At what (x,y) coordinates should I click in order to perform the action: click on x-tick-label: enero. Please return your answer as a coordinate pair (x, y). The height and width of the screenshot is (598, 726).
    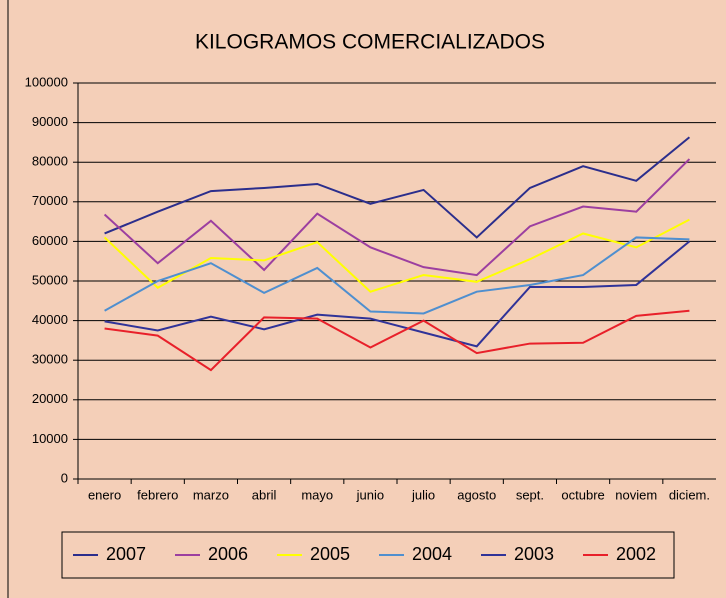
    Looking at the image, I should click on (104, 494).